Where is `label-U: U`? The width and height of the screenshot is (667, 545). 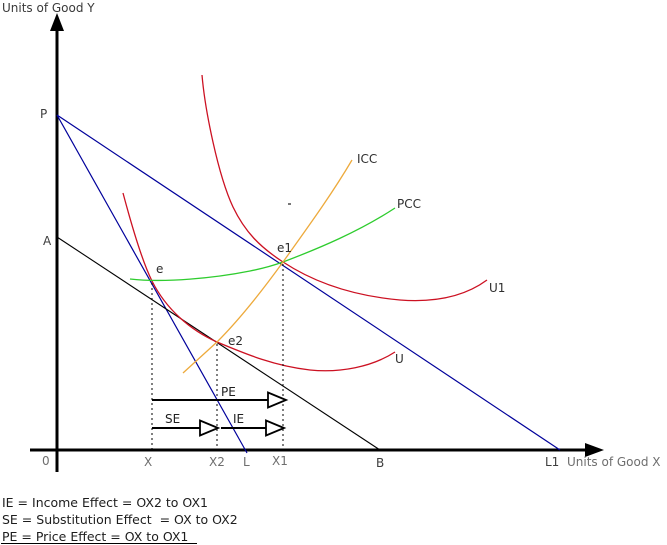
label-U: U is located at coordinates (399, 359).